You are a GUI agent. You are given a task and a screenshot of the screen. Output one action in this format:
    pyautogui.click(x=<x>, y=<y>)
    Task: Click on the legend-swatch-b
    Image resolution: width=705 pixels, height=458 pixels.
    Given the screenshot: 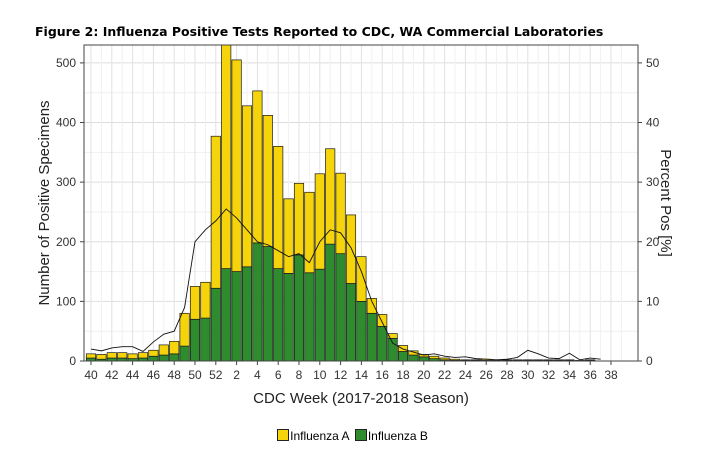 What is the action you would take?
    pyautogui.click(x=360, y=435)
    